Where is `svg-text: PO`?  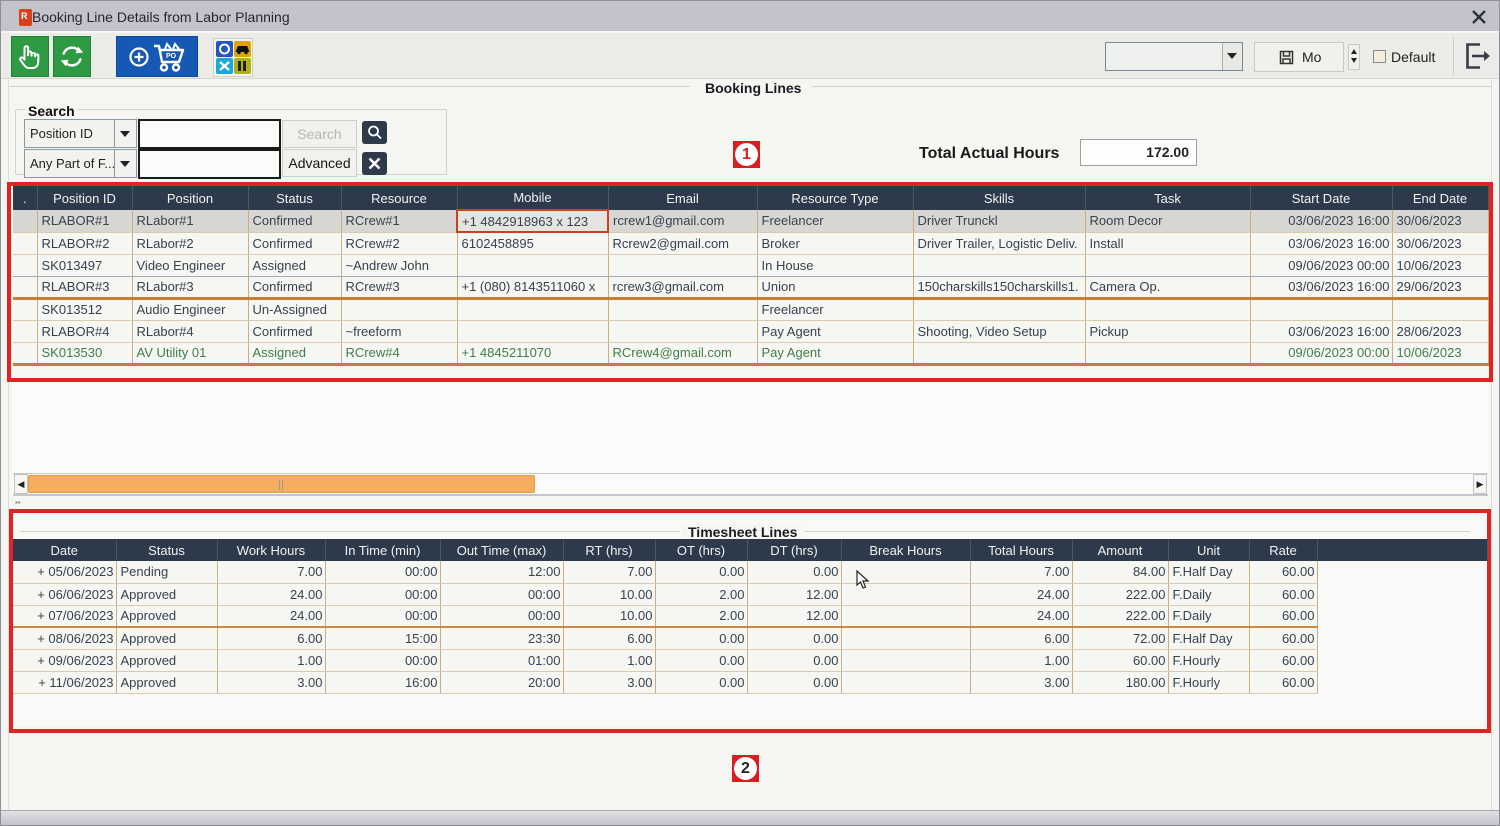 svg-text: PO is located at coordinates (171, 56).